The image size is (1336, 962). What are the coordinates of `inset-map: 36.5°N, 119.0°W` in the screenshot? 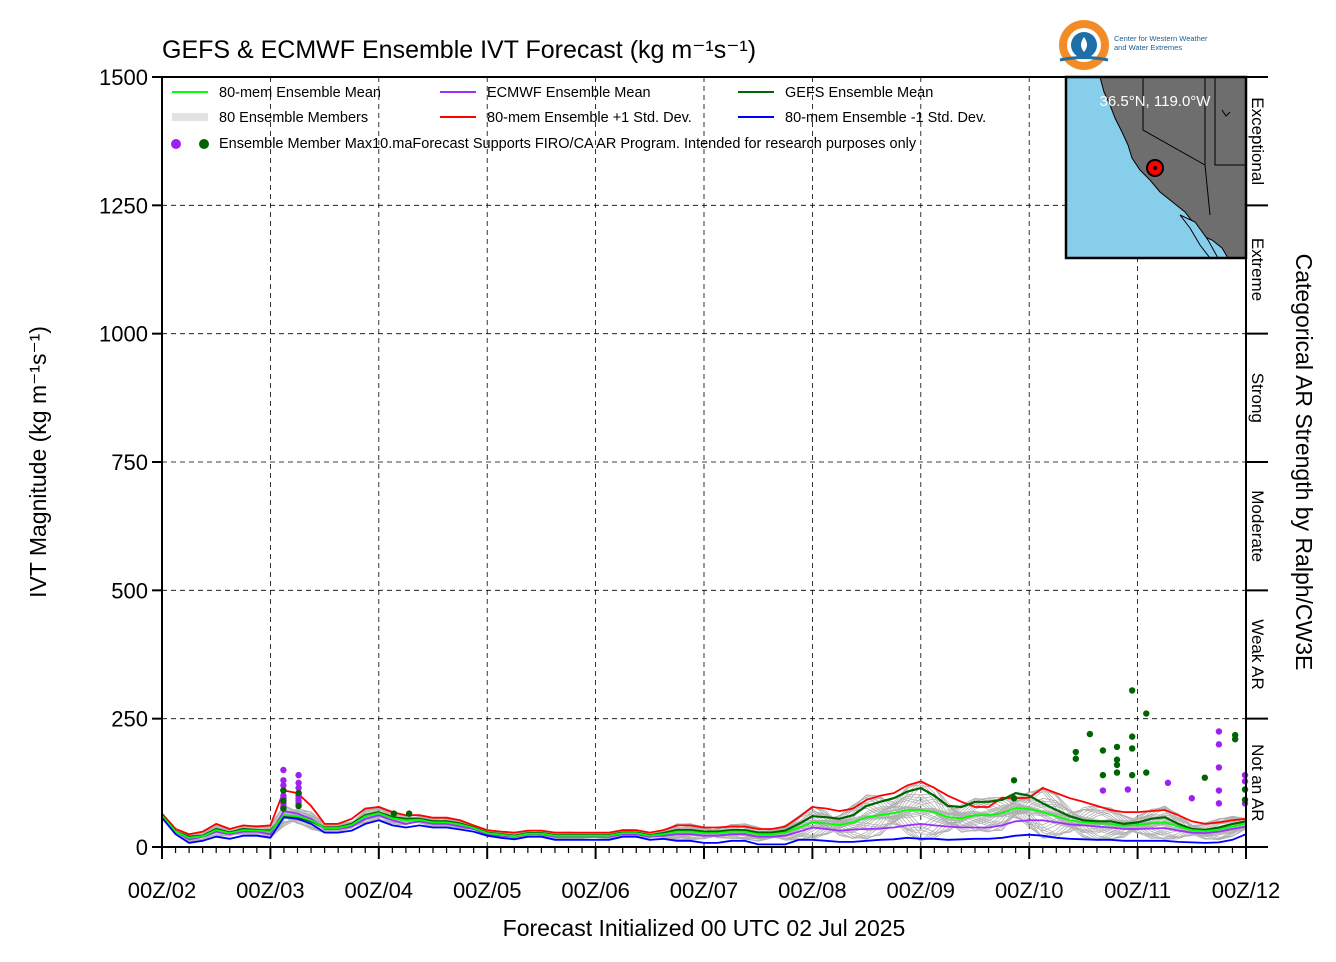 It's located at (1156, 167).